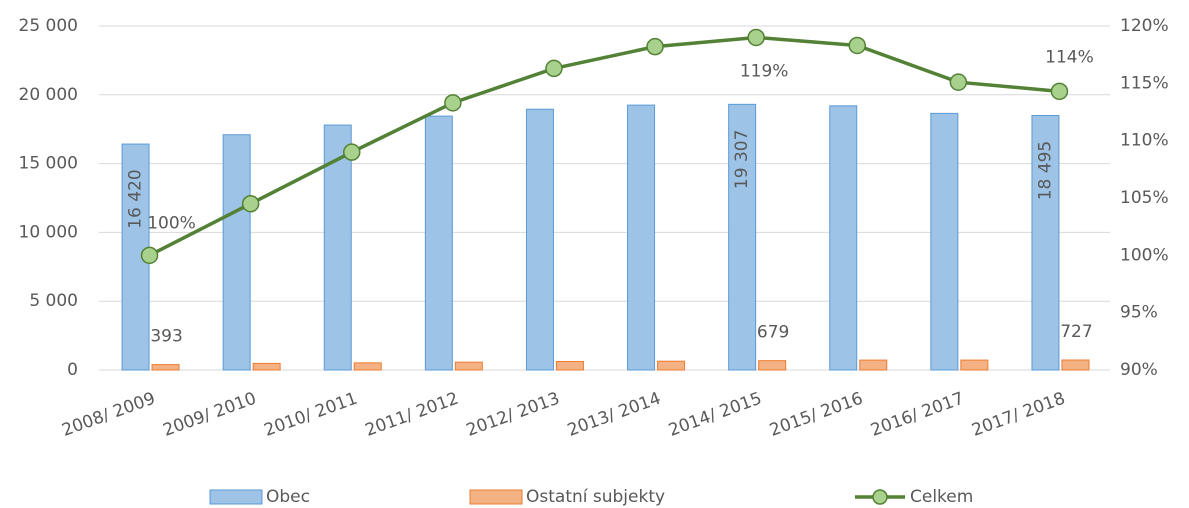 The image size is (1189, 508). Describe the element at coordinates (816, 415) in the screenshot. I see `x-tick-label: 2015/ 2016` at that location.